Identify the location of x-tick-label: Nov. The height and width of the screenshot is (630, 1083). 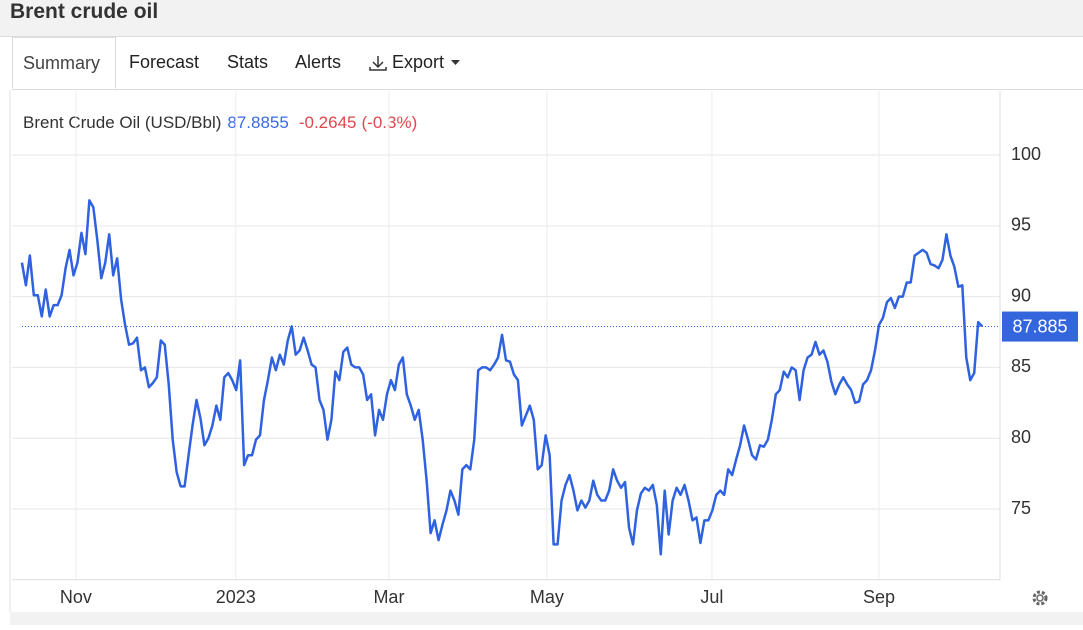
(76, 597).